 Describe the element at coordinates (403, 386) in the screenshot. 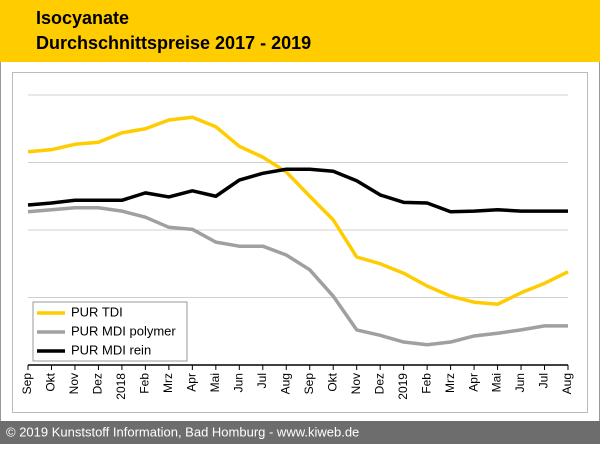

I see `x-tick-label: 2019` at that location.